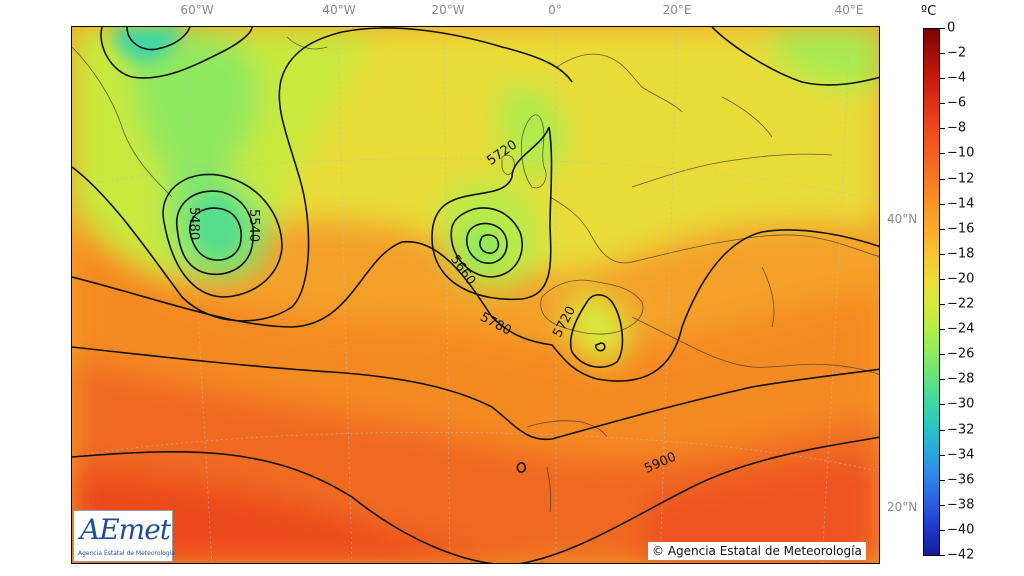  I want to click on colorbar-tick-label: −24, so click(961, 329).